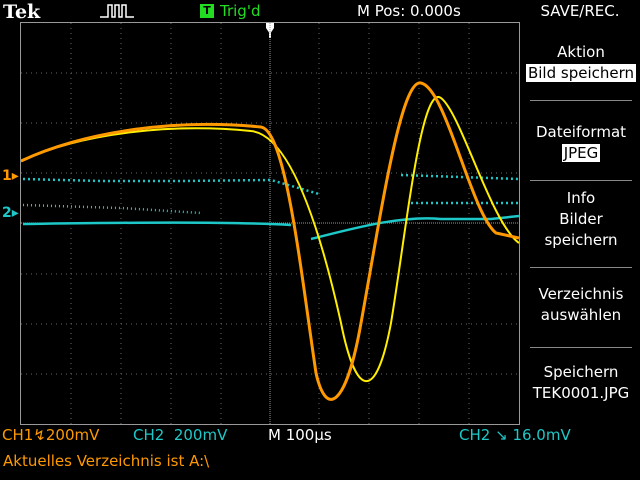 The image size is (640, 480). I want to click on menu-info-line1: Info, so click(581, 198).